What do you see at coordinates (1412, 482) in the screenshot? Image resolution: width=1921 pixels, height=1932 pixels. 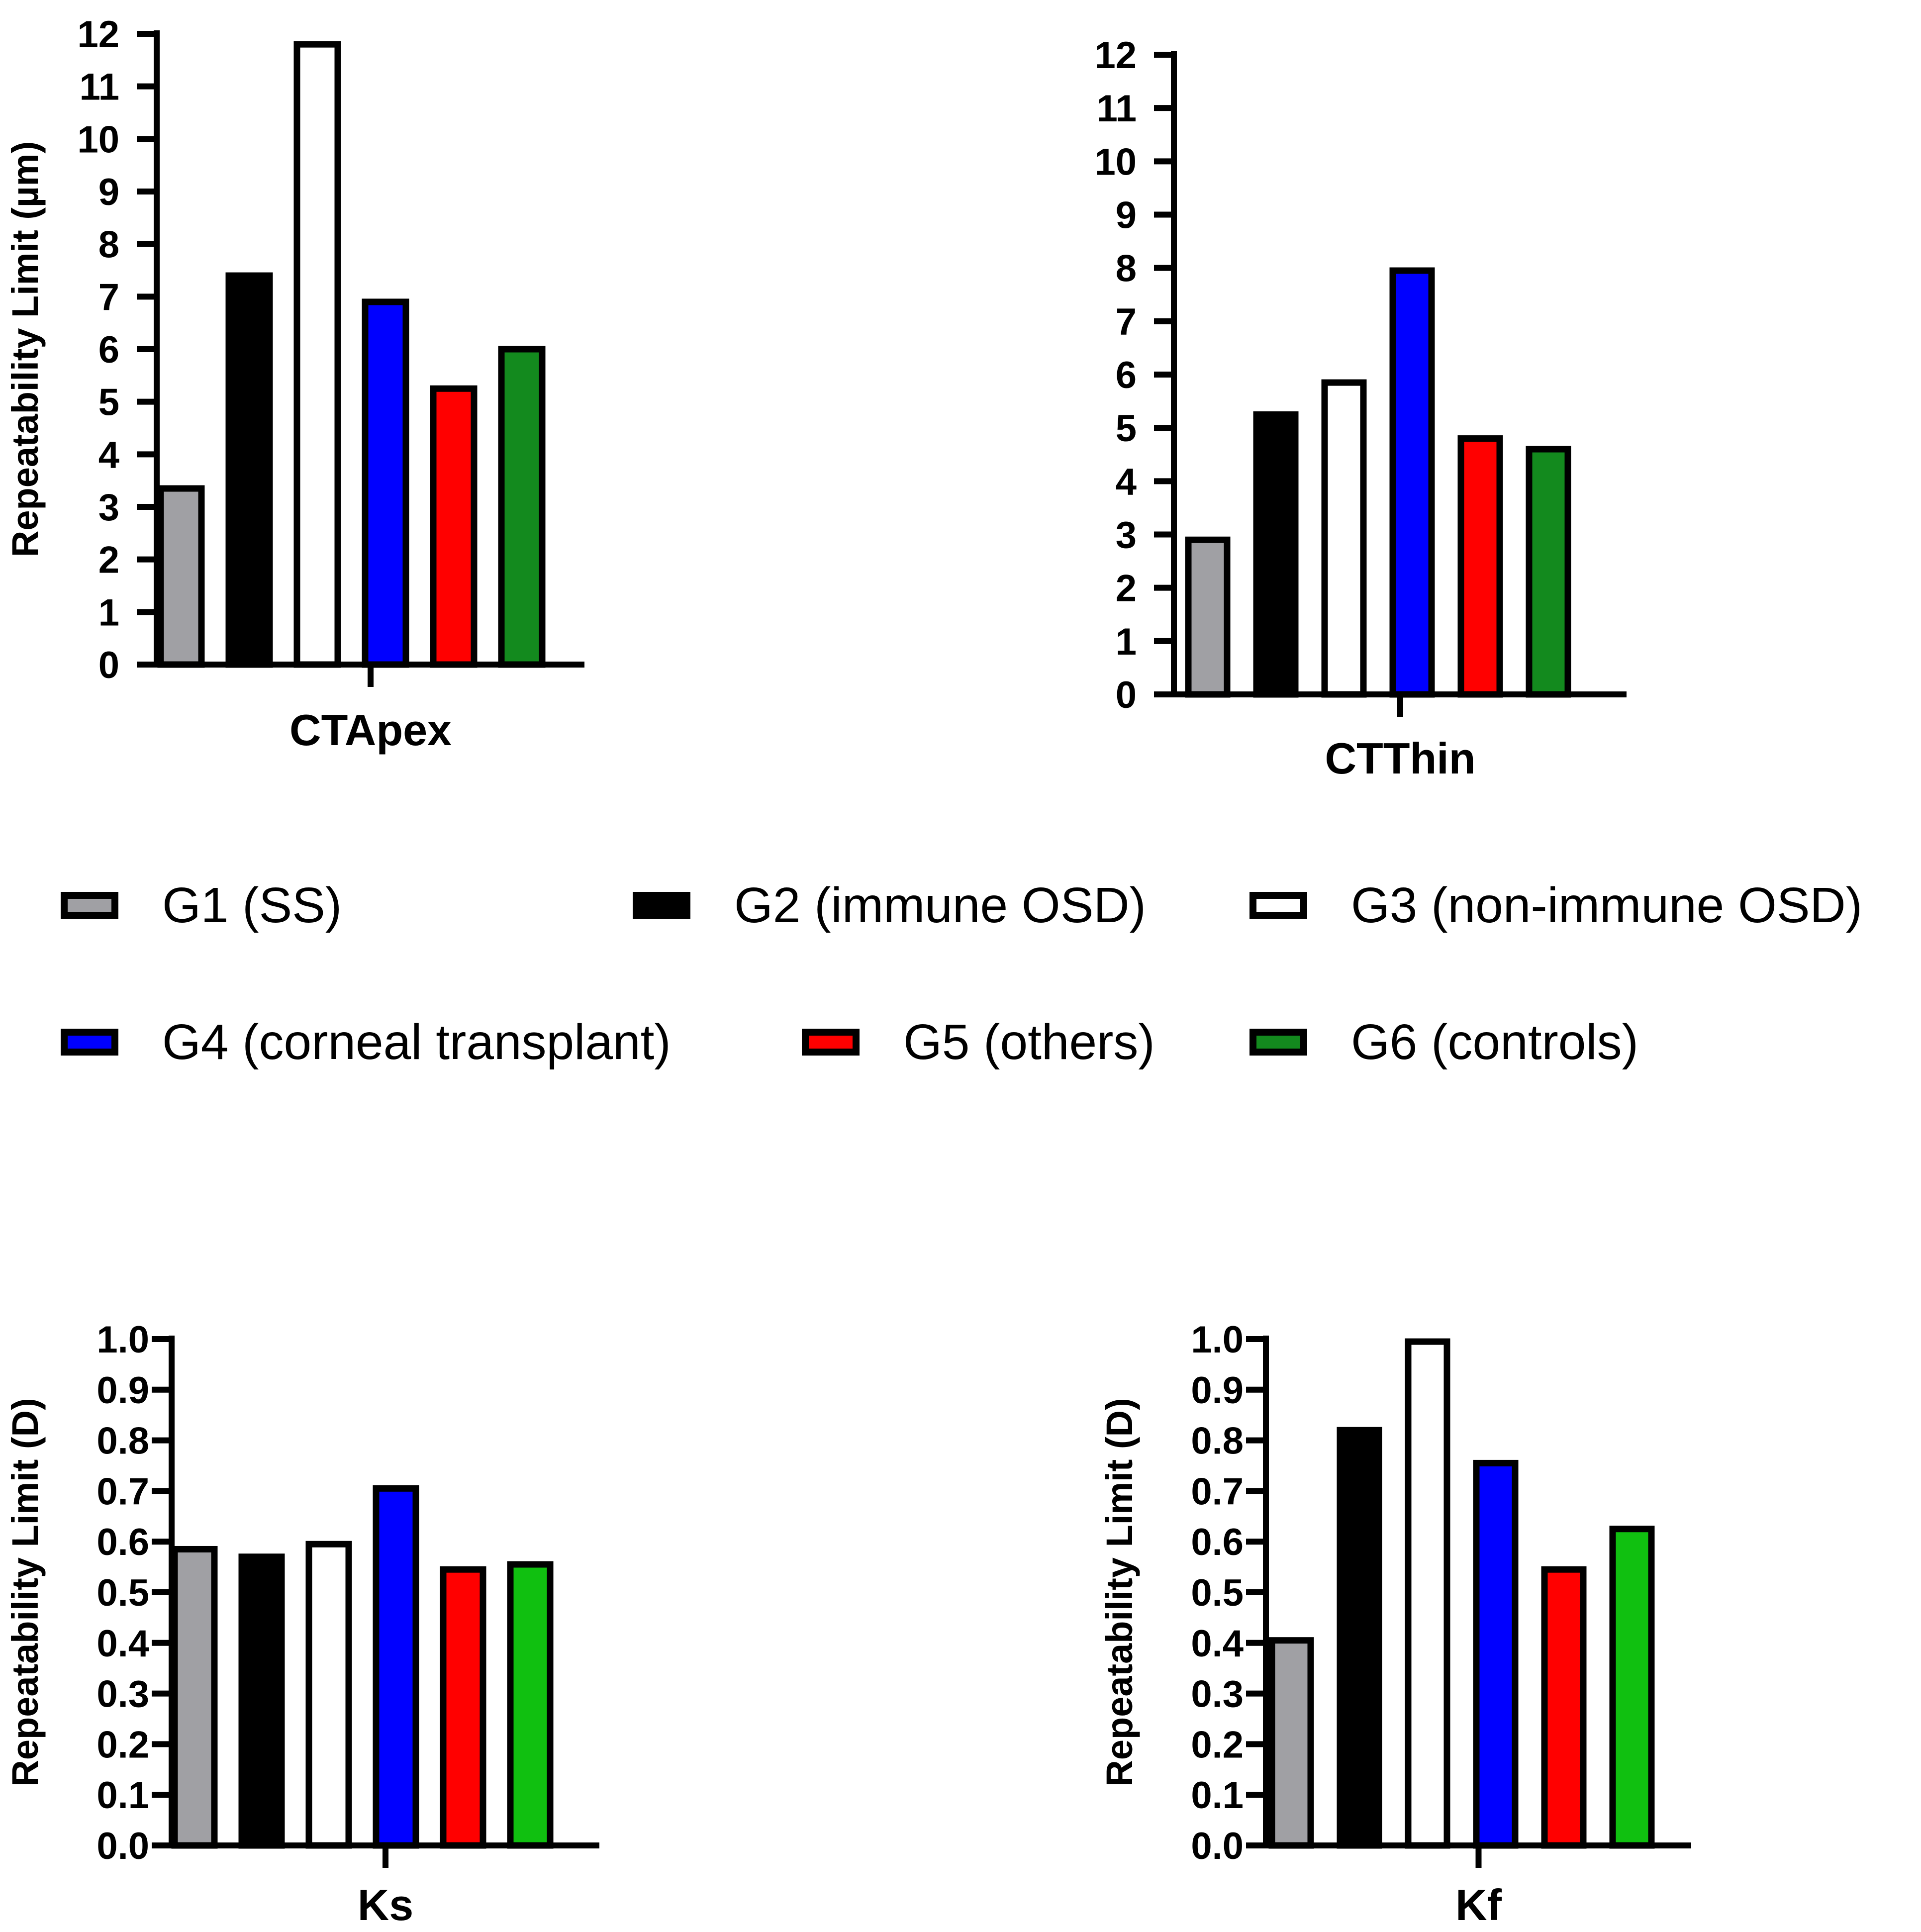 I see `bar-ctthin-g4` at bounding box center [1412, 482].